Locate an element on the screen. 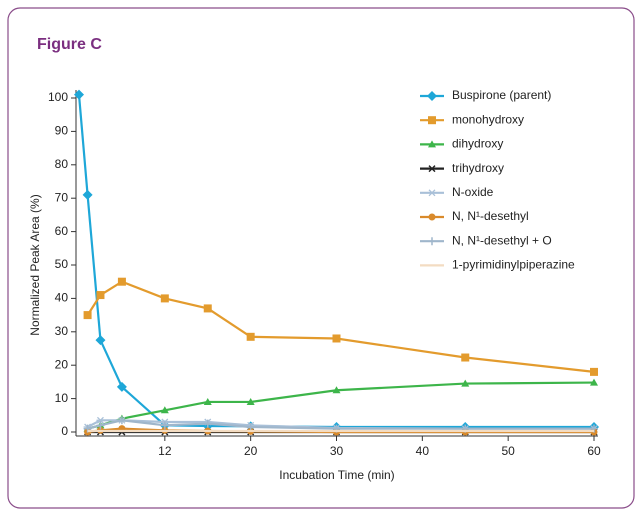 Image resolution: width=642 pixels, height=516 pixels. y-axis-label: Normalized Peak Area (%) is located at coordinates (35, 264).